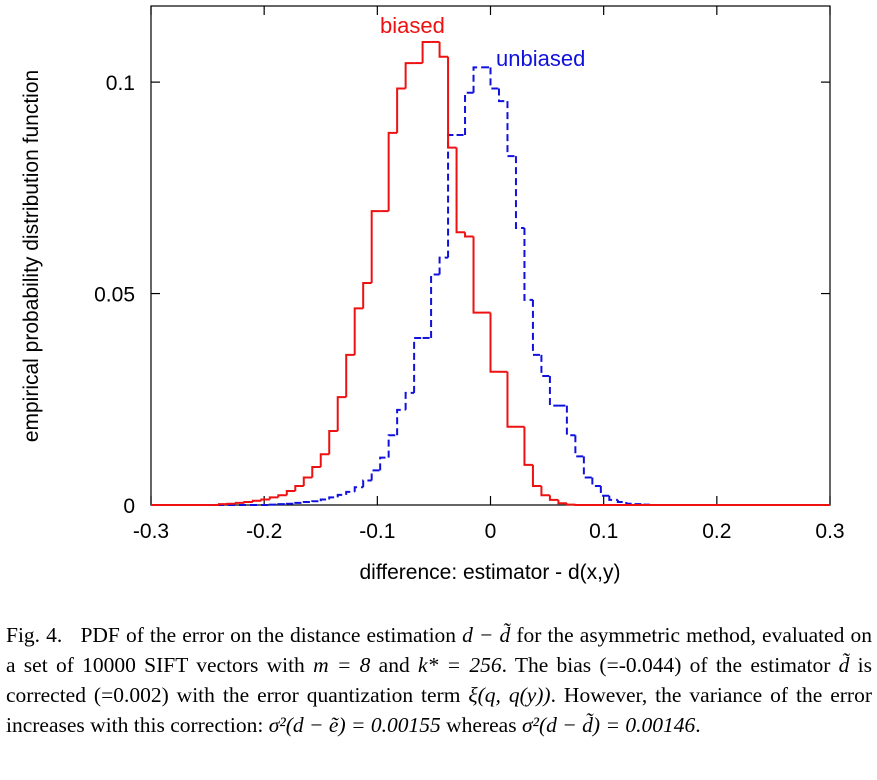 The height and width of the screenshot is (780, 877). I want to click on y-tick-label: 0.05, so click(114, 295).